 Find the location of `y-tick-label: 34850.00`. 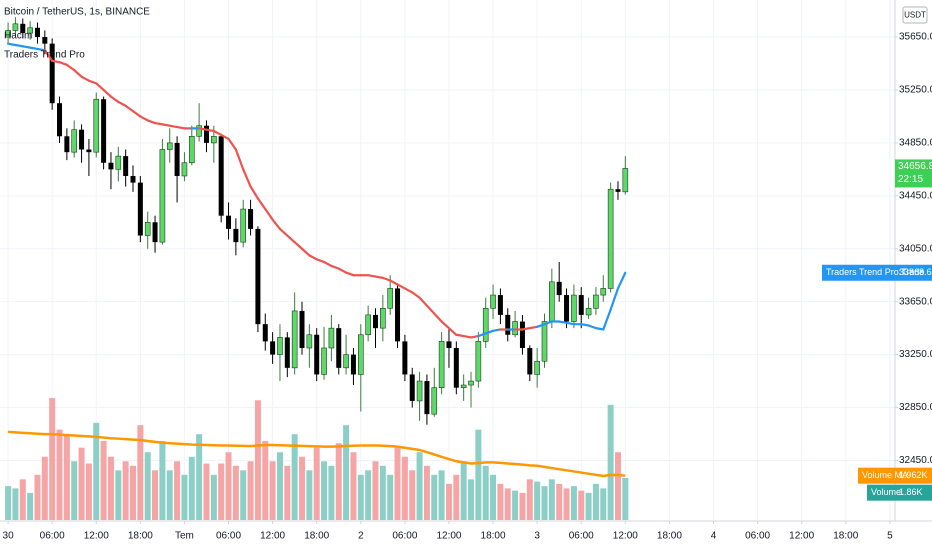

y-tick-label: 34850.00 is located at coordinates (915, 143).